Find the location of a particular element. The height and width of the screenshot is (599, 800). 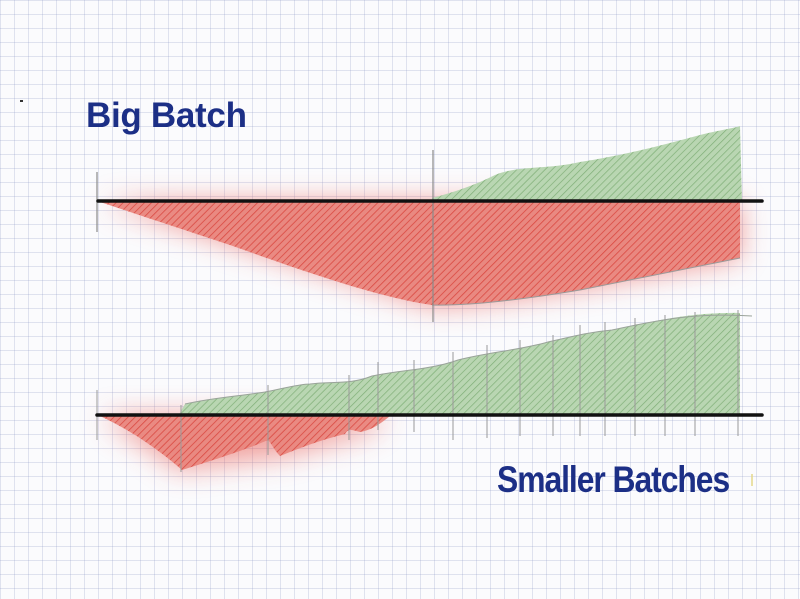

smaller-batches-gain-area is located at coordinates (459, 364).